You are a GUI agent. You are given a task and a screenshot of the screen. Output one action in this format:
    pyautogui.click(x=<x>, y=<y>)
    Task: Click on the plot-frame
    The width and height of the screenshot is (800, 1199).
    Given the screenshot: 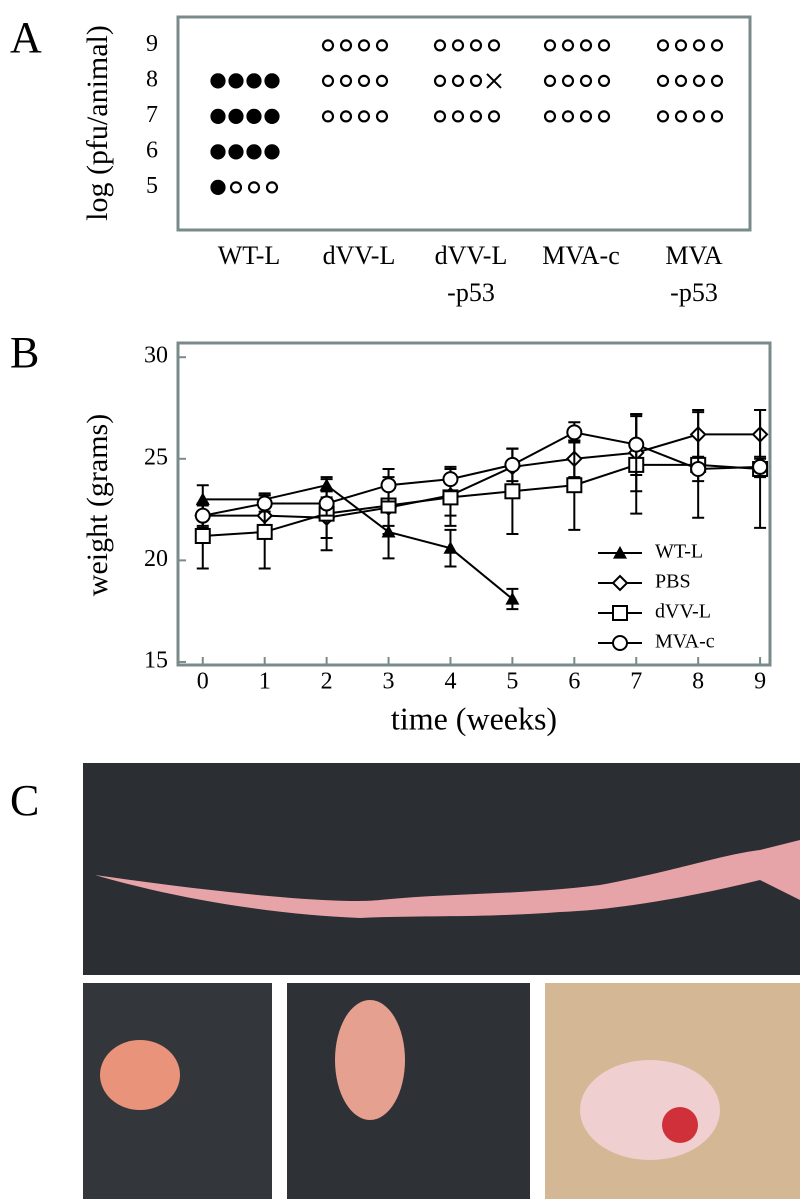 What is the action you would take?
    pyautogui.click(x=464, y=123)
    